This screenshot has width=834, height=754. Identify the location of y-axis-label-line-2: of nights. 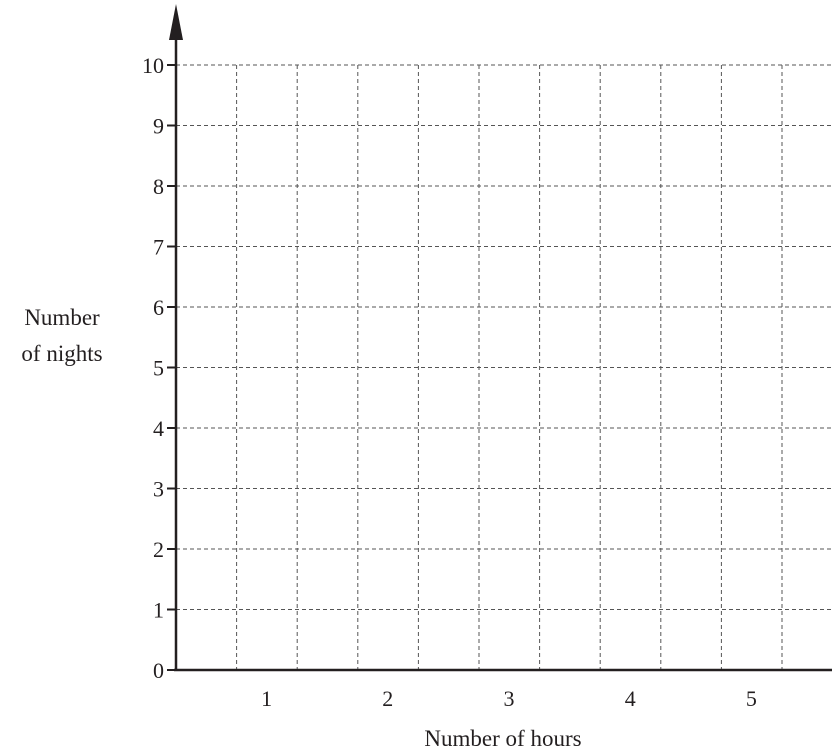
(61, 353).